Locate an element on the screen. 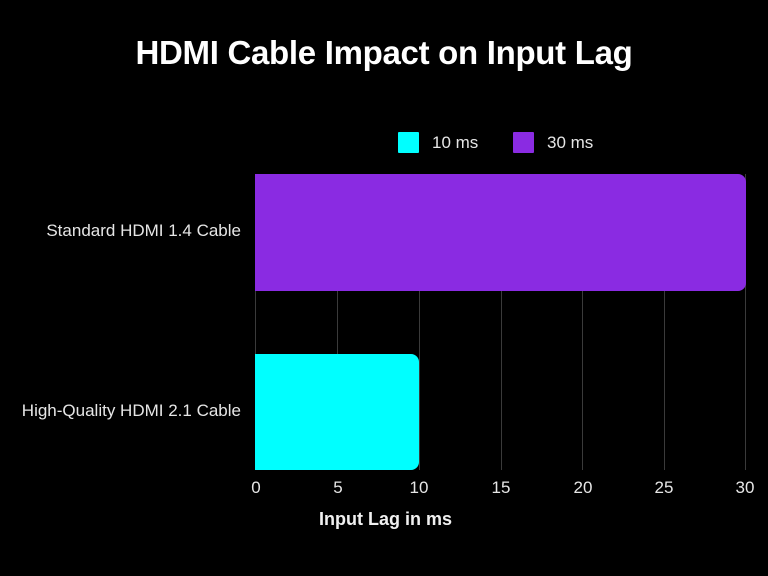 This screenshot has width=768, height=576. legend-label: 30 ms is located at coordinates (570, 142).